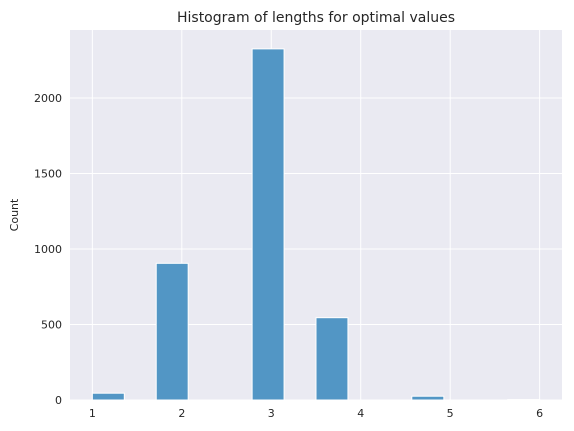 Image resolution: width=574 pixels, height=431 pixels. Describe the element at coordinates (539, 413) in the screenshot. I see `x-tick-label: 6` at that location.